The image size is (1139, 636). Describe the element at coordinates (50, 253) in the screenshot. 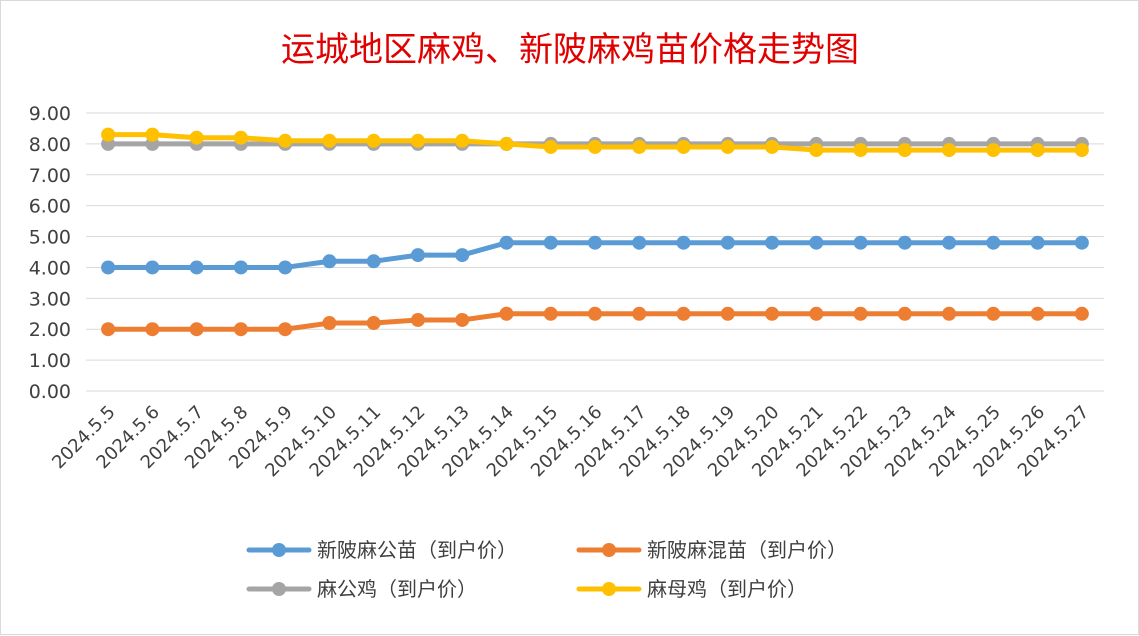

I see `y-axis-ticks: 0.00 1.00 2.00 3.00 4.00 5.00 6.00 7.00 8.00 9.00` at that location.